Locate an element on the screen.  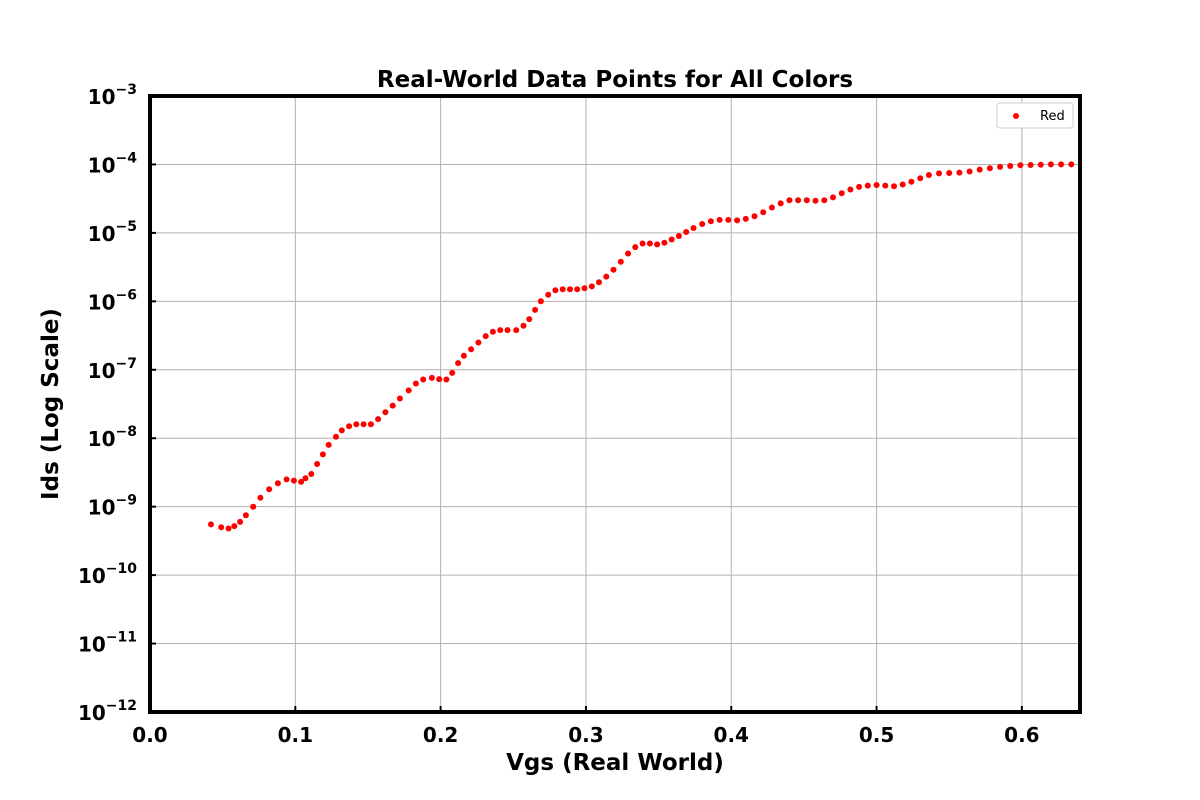
x-axis-label: Vgs (Real World) is located at coordinates (615, 763).